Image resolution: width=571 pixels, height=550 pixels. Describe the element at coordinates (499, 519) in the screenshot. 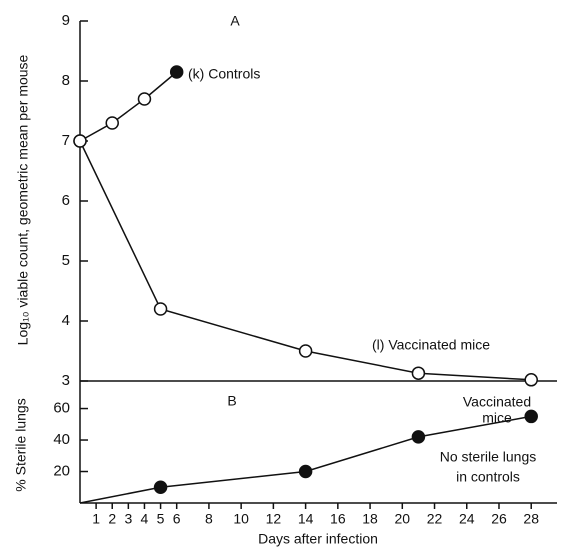

I see `x-tick-label: 26` at that location.